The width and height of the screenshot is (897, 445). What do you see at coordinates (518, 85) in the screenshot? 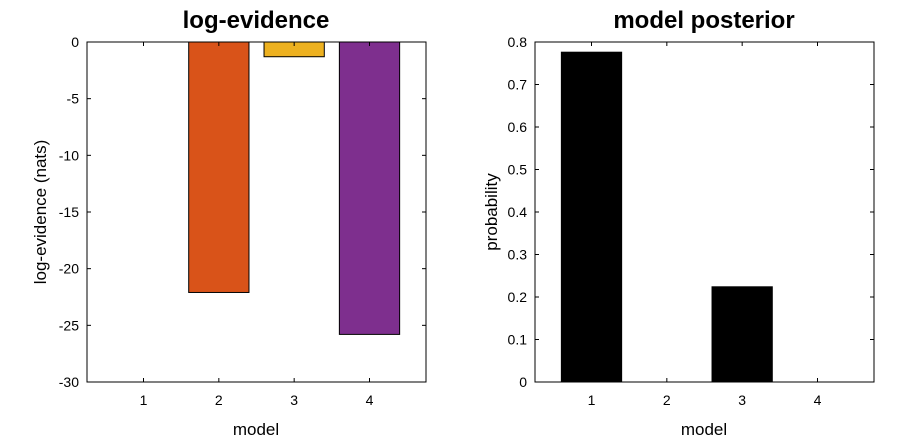
I see `y-tick-label: 0.7` at bounding box center [518, 85].